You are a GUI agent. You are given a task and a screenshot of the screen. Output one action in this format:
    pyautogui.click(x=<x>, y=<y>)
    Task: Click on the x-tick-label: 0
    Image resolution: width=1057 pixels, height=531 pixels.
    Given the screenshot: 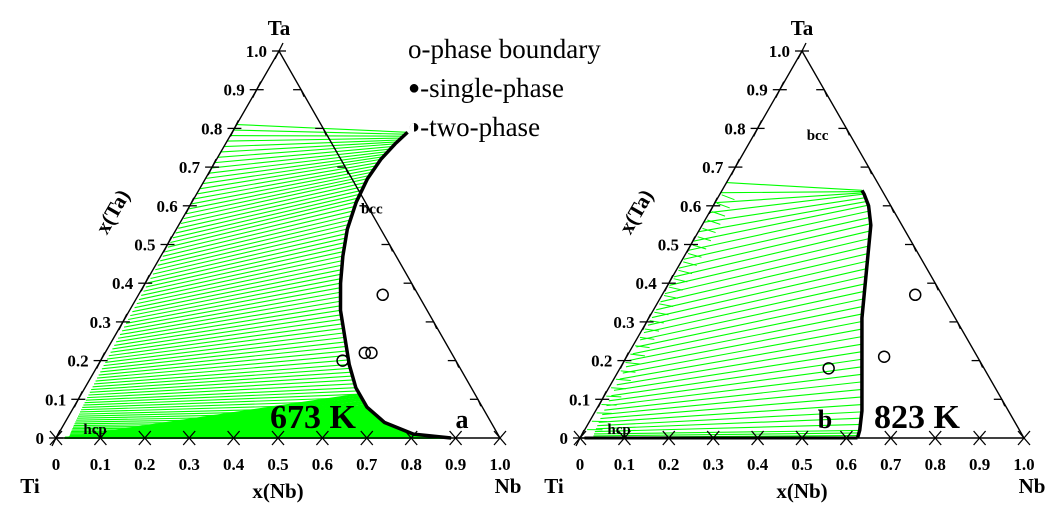 What is the action you would take?
    pyautogui.click(x=580, y=464)
    